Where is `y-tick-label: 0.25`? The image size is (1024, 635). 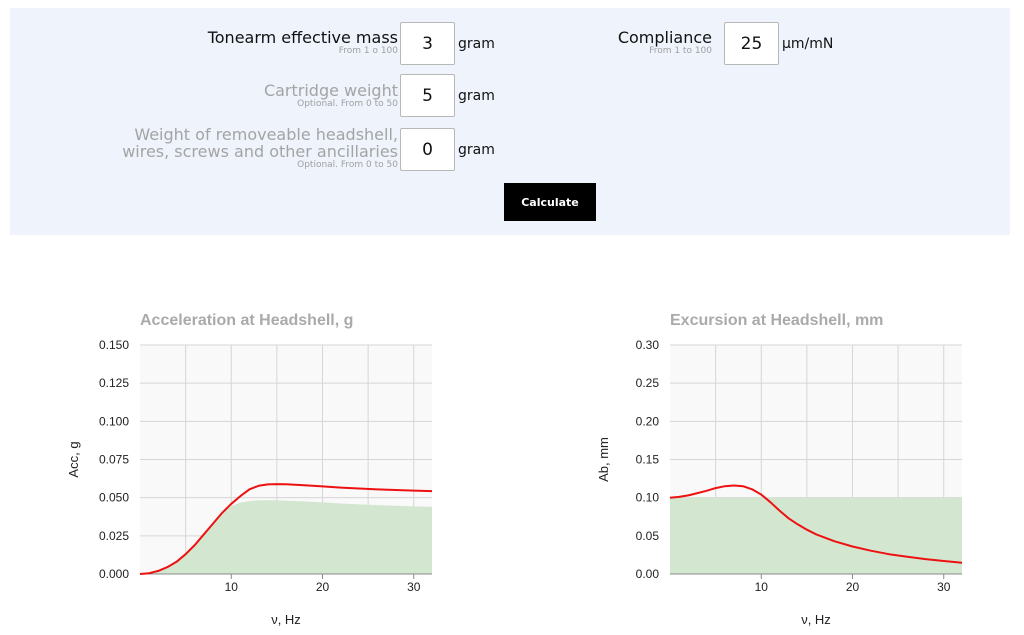
y-tick-label: 0.25 is located at coordinates (648, 383).